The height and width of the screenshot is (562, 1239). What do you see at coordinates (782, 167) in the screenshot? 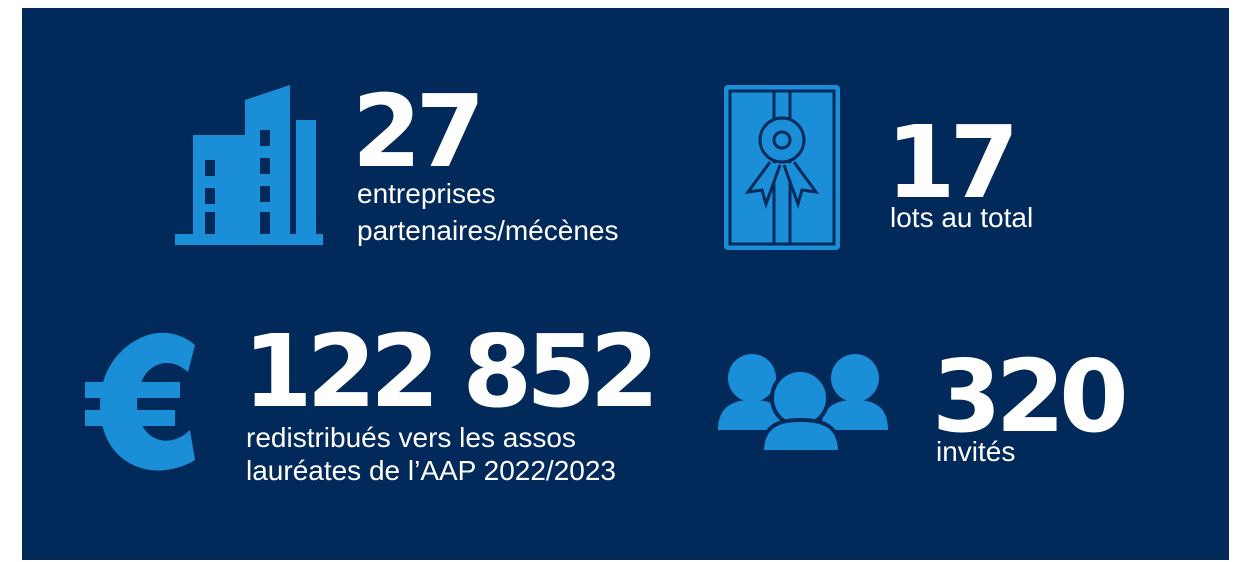
I see `gift-icon` at bounding box center [782, 167].